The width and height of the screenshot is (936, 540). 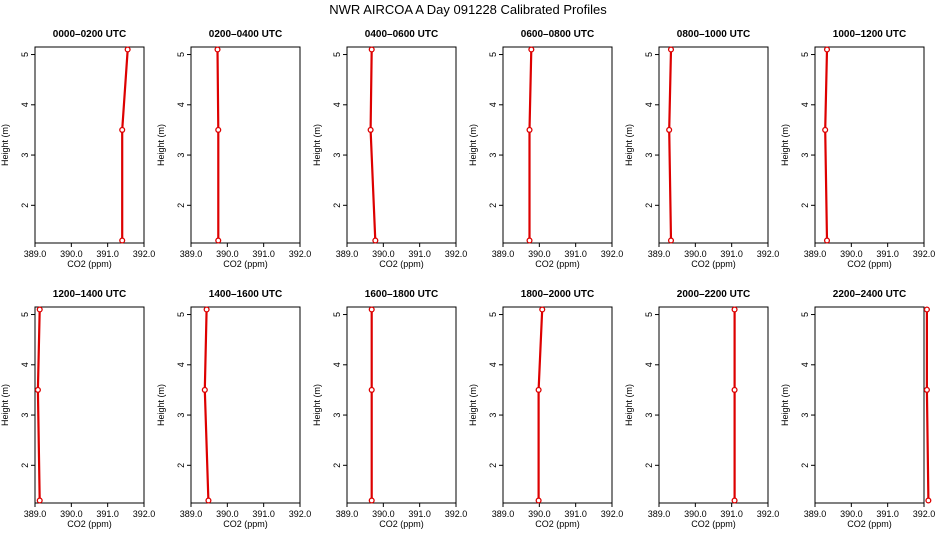 I want to click on panel-title: 2200–2400 UTC, so click(x=869, y=294).